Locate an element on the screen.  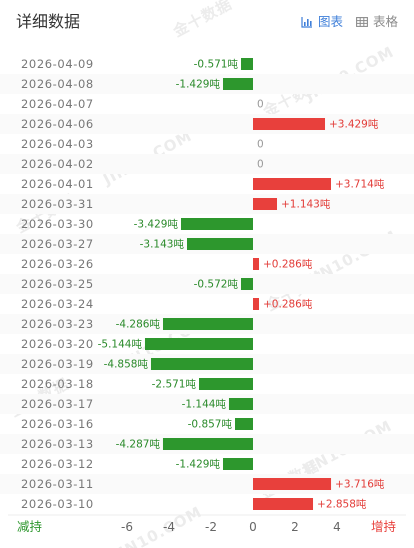
category-label: 2026-04-08 is located at coordinates (57, 84).